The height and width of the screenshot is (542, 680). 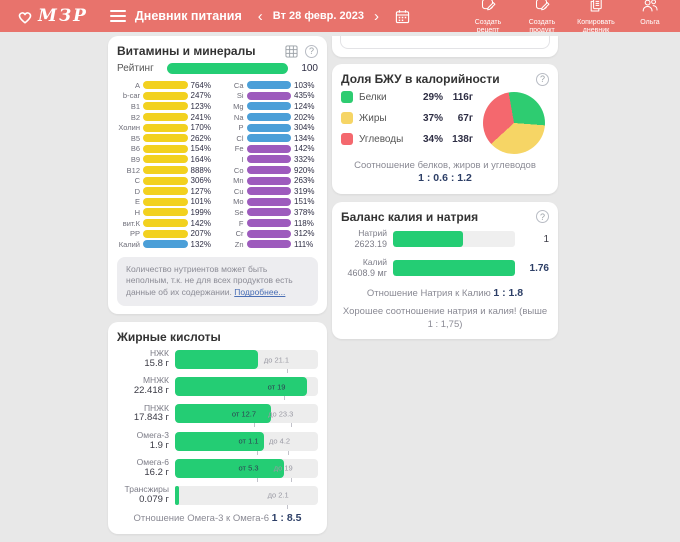 I want to click on rating-bar, so click(x=227, y=68).